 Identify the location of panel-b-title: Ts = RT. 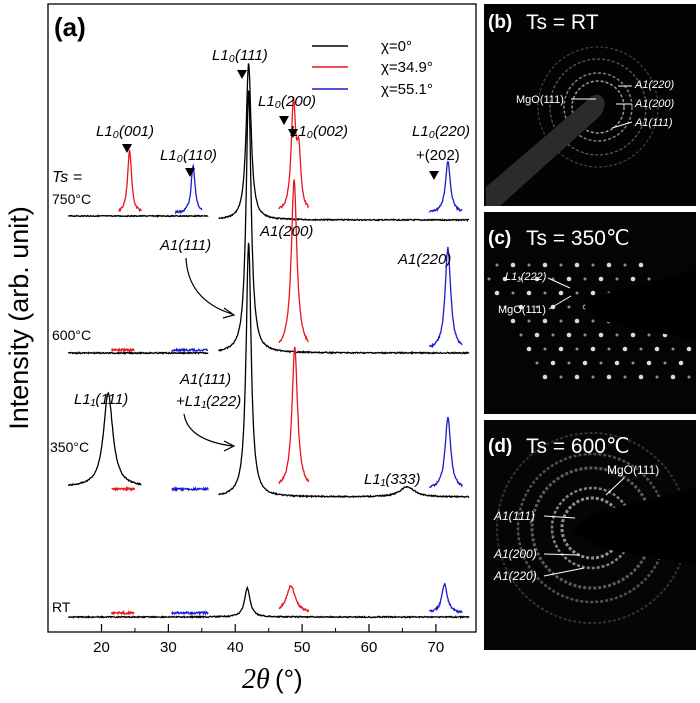
(562, 22).